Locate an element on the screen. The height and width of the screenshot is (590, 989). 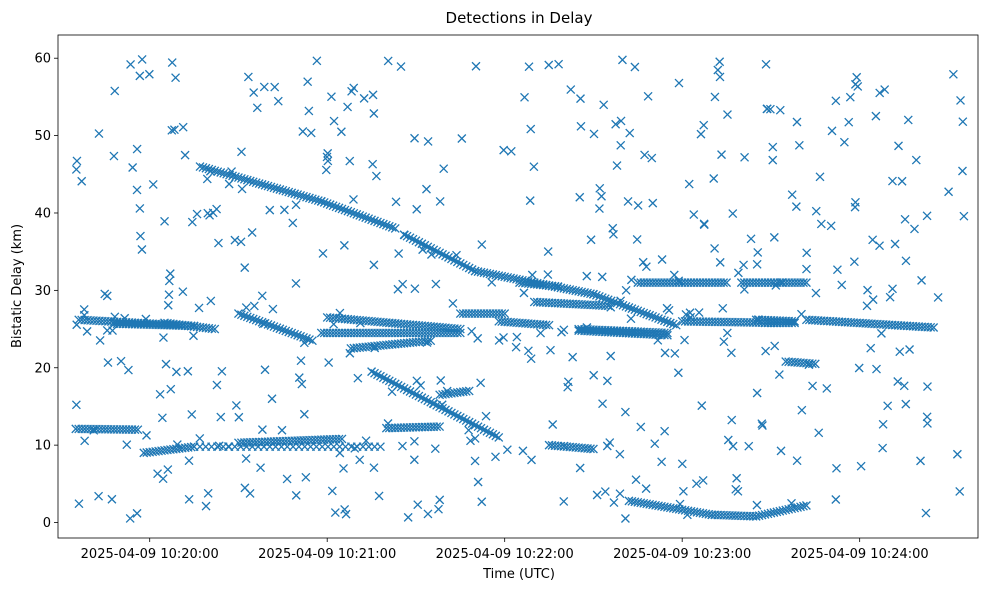
x-tick-label: 2025-04-09 10:22:00 is located at coordinates (505, 554).